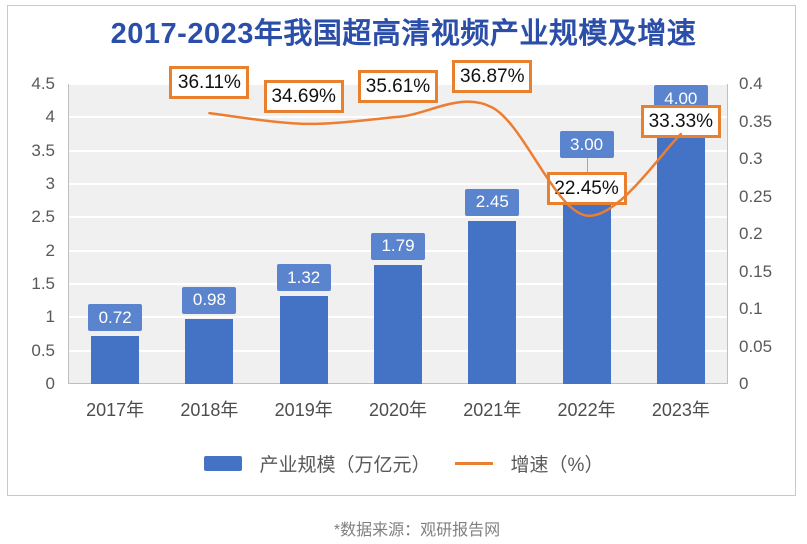  Describe the element at coordinates (303, 277) in the screenshot. I see `bar-value-chip: 1.32` at that location.